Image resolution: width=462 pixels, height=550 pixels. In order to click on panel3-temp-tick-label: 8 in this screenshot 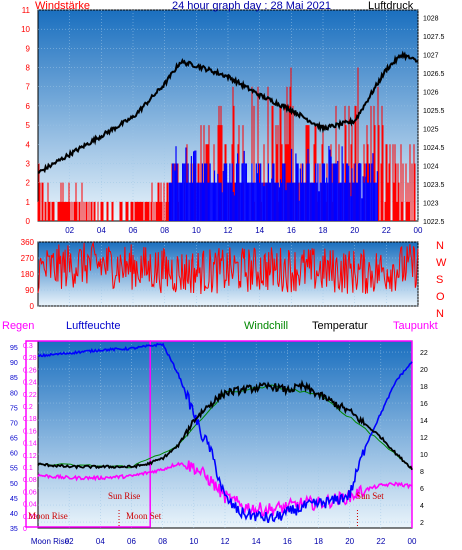, I will do `click(422, 472)`.